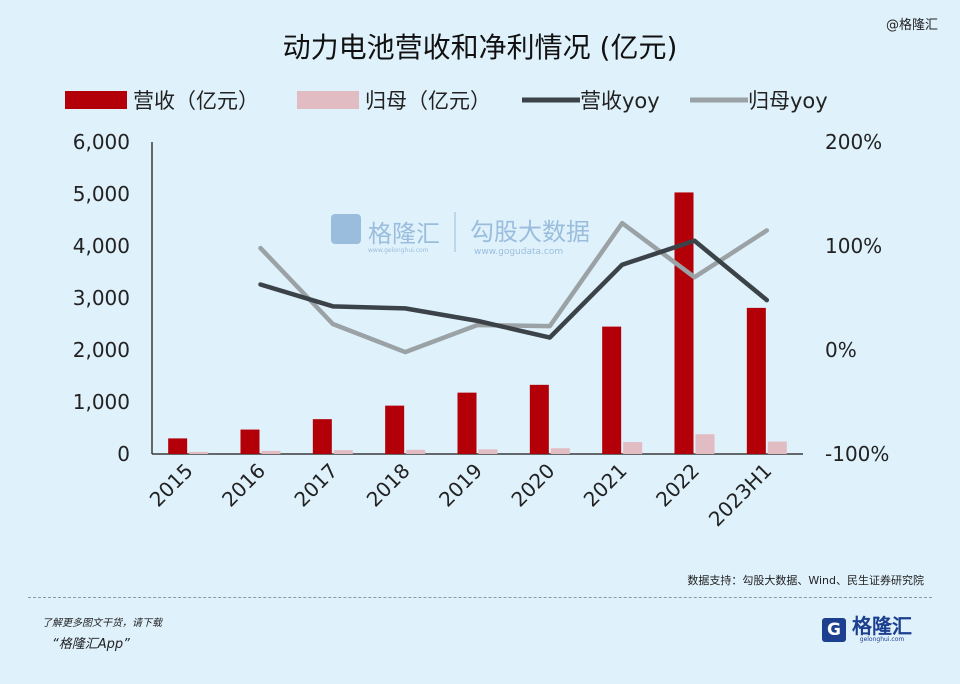 The width and height of the screenshot is (960, 684). I want to click on legend-profit-yoy-label: 归母yoy, so click(788, 101).